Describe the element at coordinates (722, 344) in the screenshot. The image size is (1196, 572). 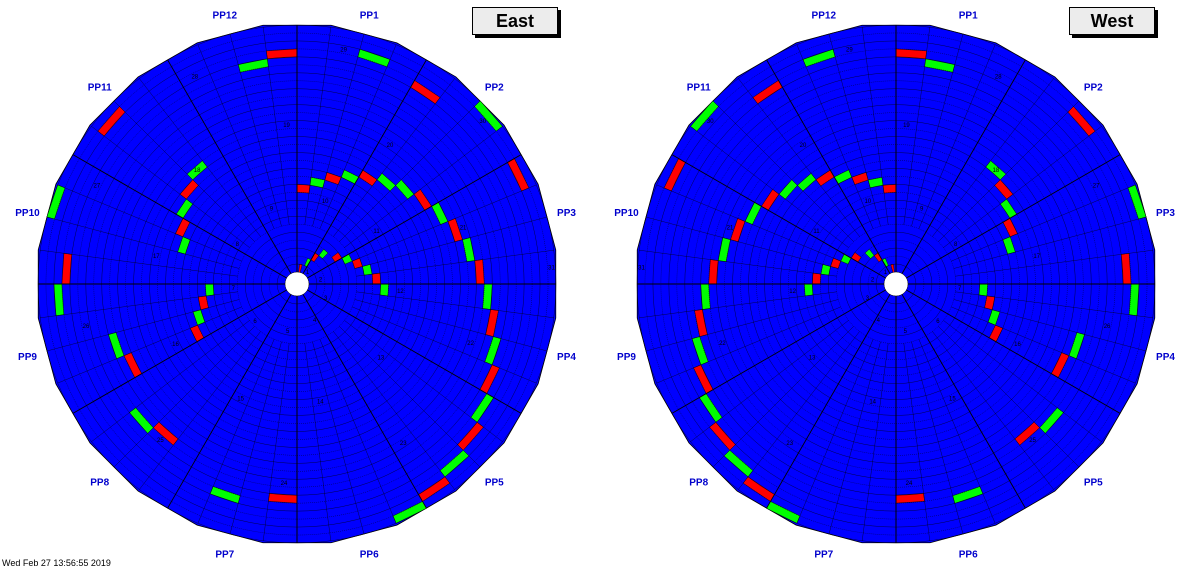
I see `ring-number: 22` at that location.